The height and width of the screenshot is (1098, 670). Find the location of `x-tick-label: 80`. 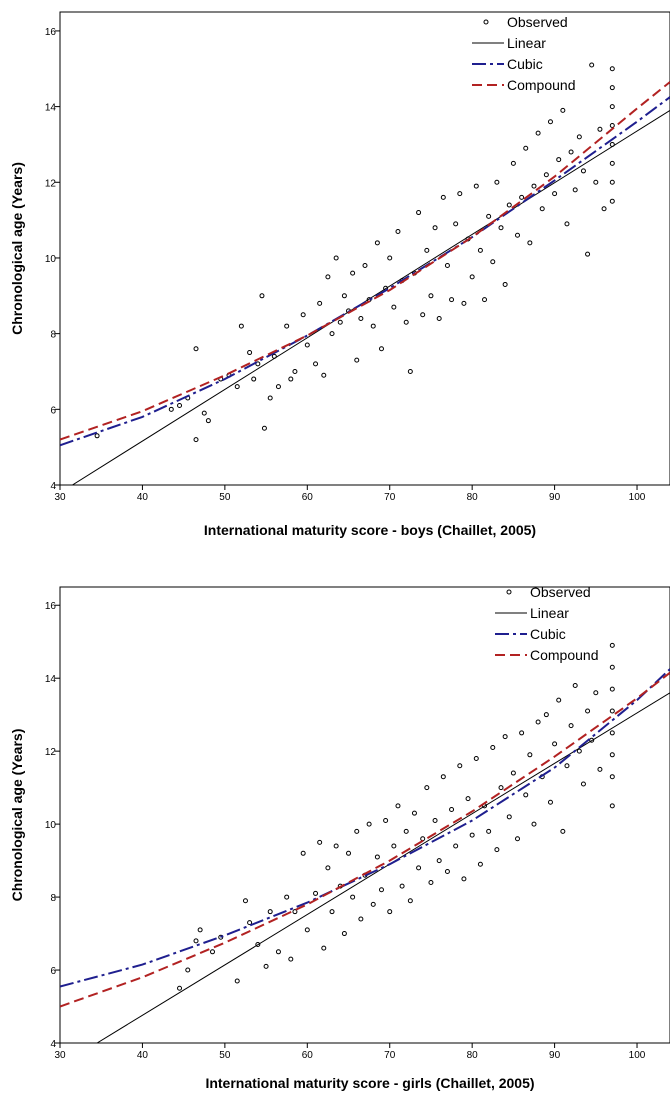

x-tick-label: 80 is located at coordinates (473, 1055).